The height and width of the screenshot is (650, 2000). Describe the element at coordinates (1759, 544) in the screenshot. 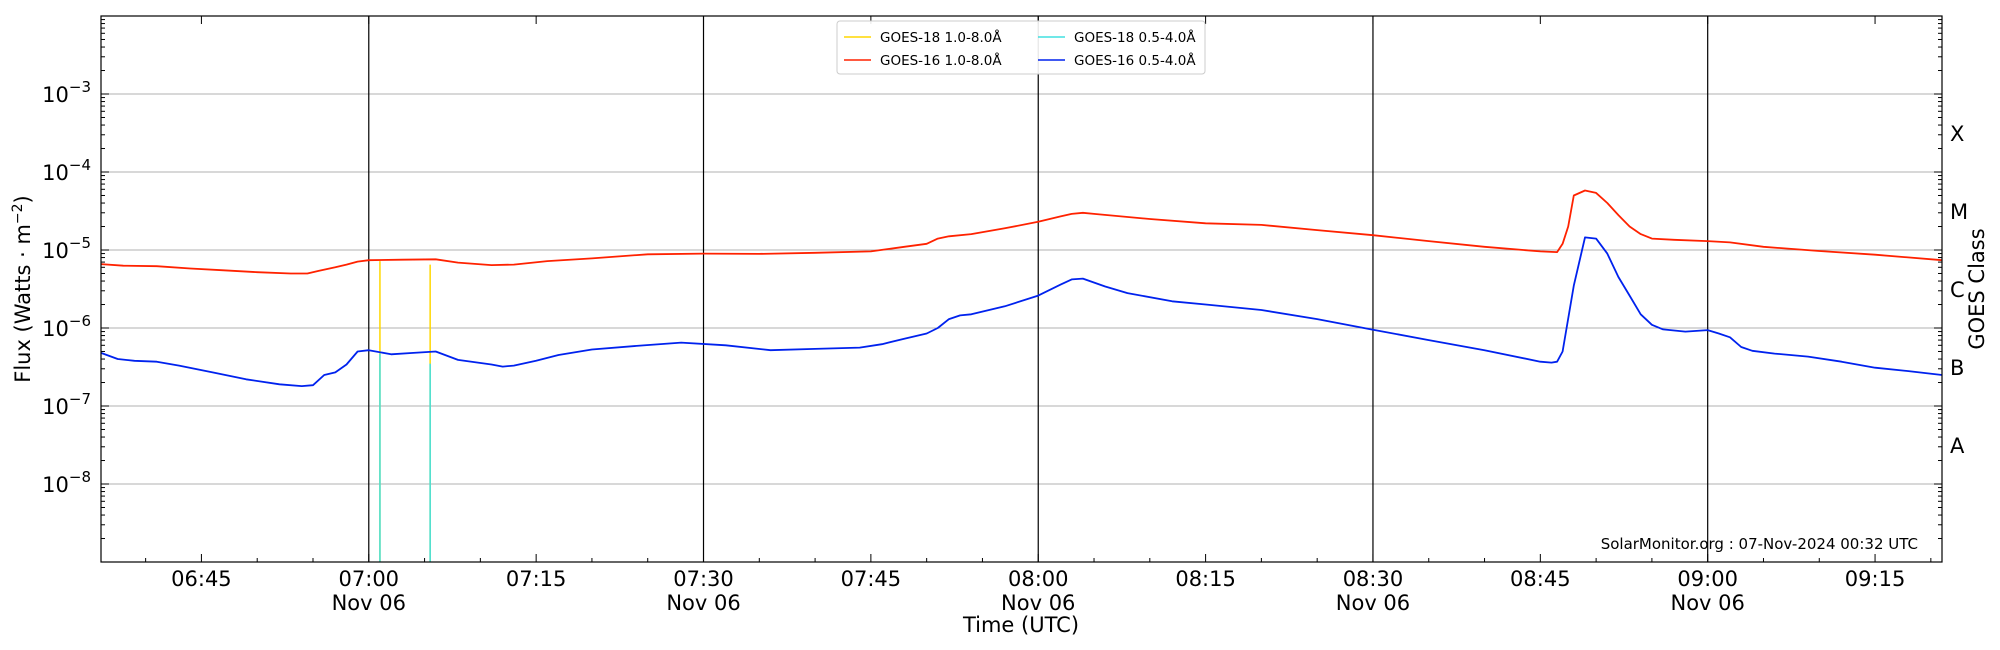

I see `credit-text: SolarMonitor.org : 07-Nov-2024 00:32 UTC` at that location.